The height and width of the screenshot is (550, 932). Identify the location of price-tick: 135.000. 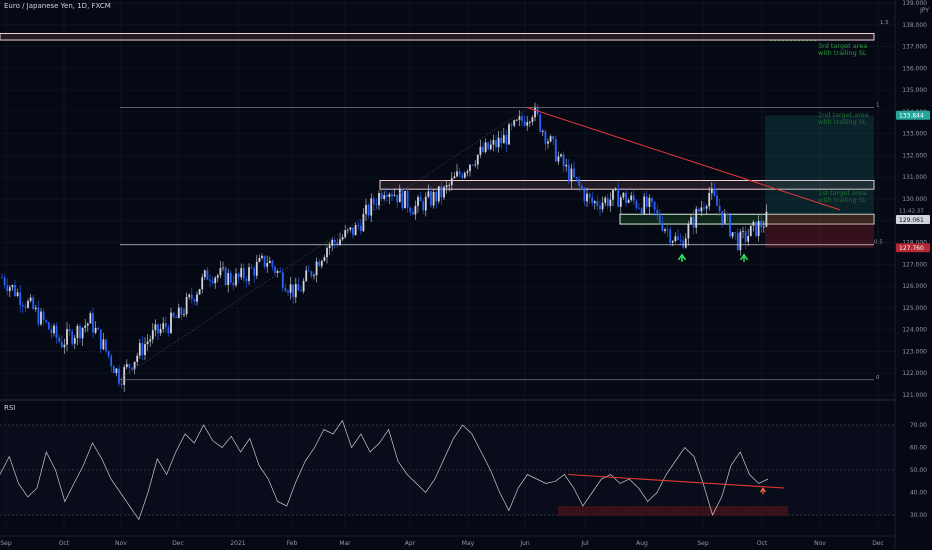
(914, 90).